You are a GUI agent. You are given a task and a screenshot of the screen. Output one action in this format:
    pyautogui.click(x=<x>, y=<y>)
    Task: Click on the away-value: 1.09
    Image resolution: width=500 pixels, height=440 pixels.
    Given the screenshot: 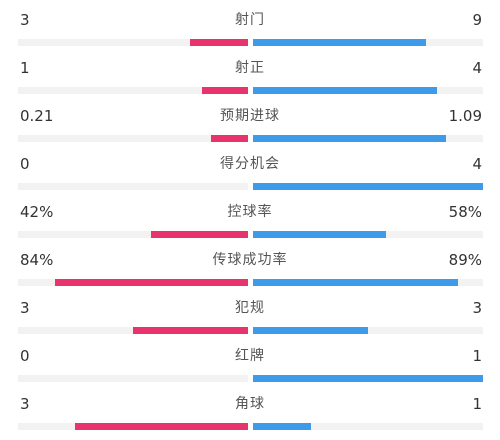 What is the action you would take?
    pyautogui.click(x=465, y=116)
    